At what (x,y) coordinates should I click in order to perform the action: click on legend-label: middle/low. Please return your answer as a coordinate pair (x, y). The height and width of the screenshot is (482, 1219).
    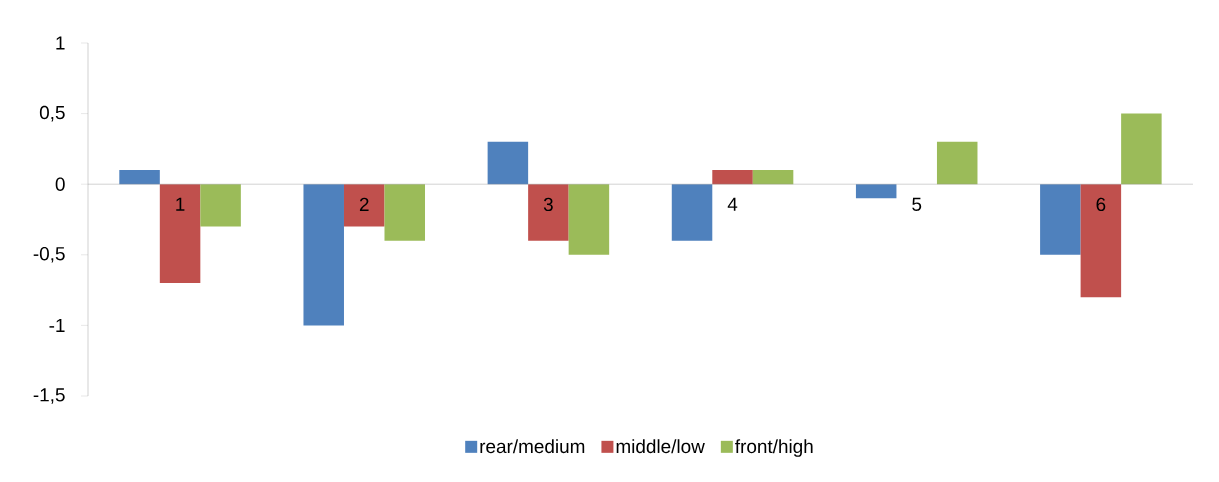
    Looking at the image, I should click on (660, 446).